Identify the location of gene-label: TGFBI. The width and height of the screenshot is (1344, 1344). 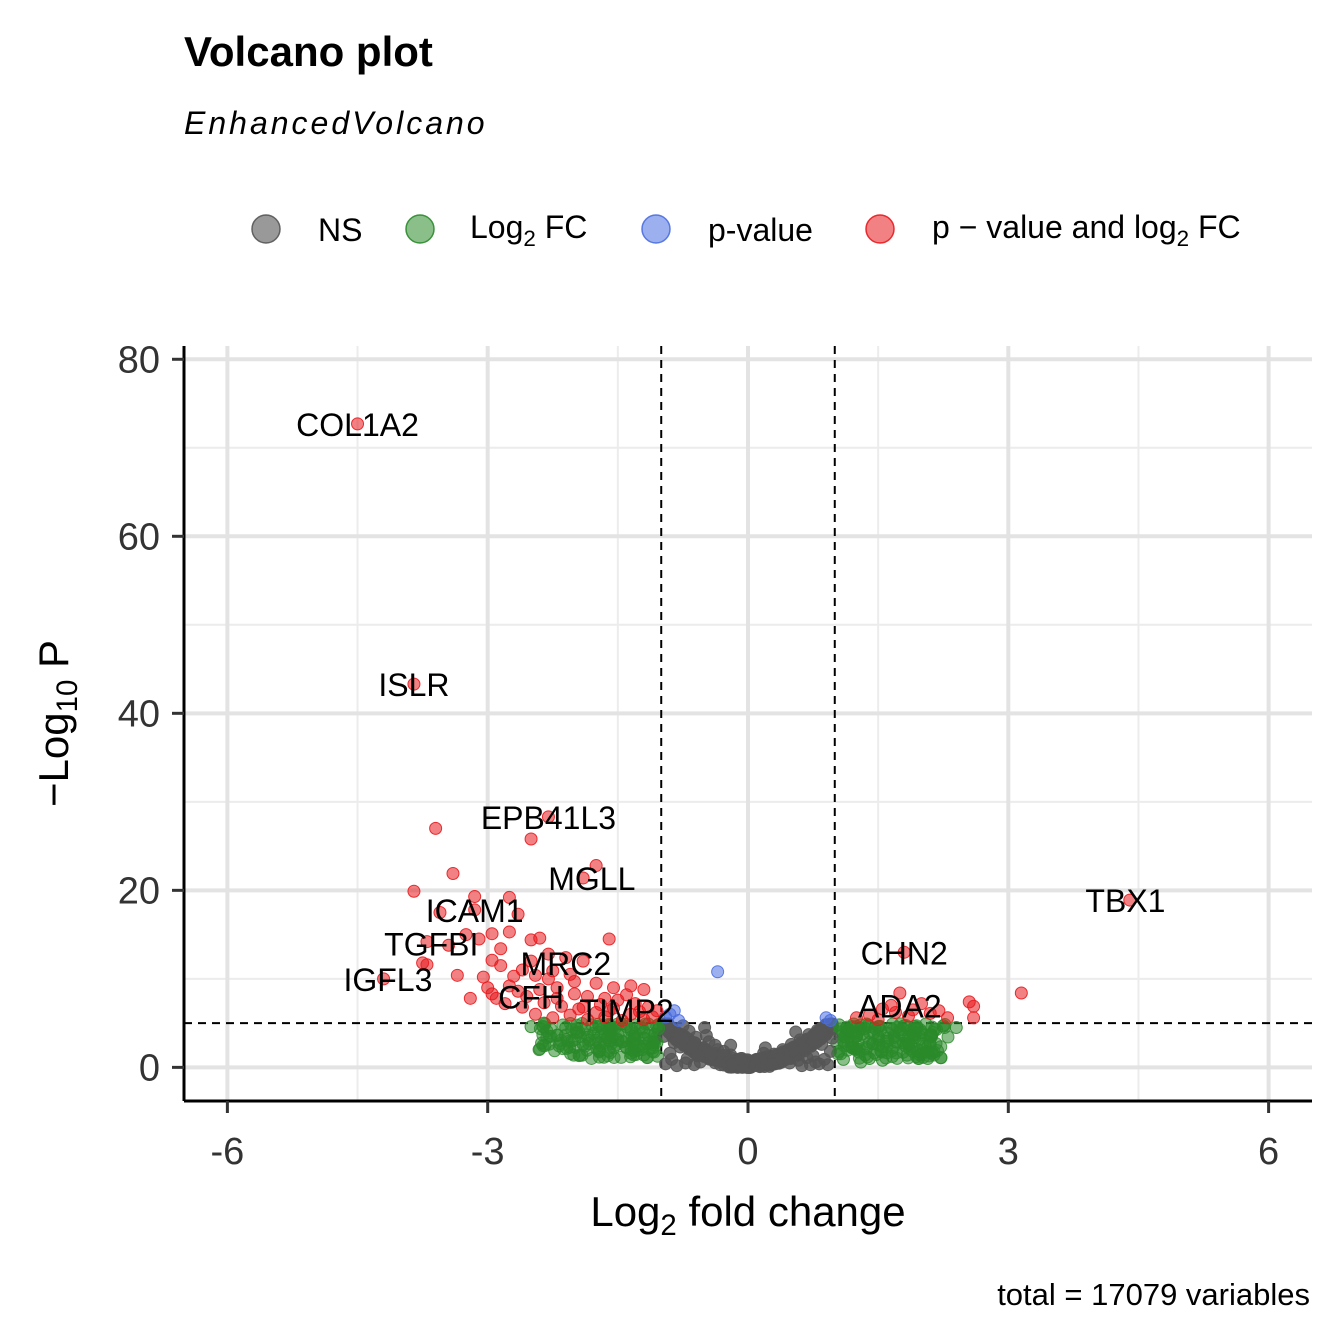
(431, 944).